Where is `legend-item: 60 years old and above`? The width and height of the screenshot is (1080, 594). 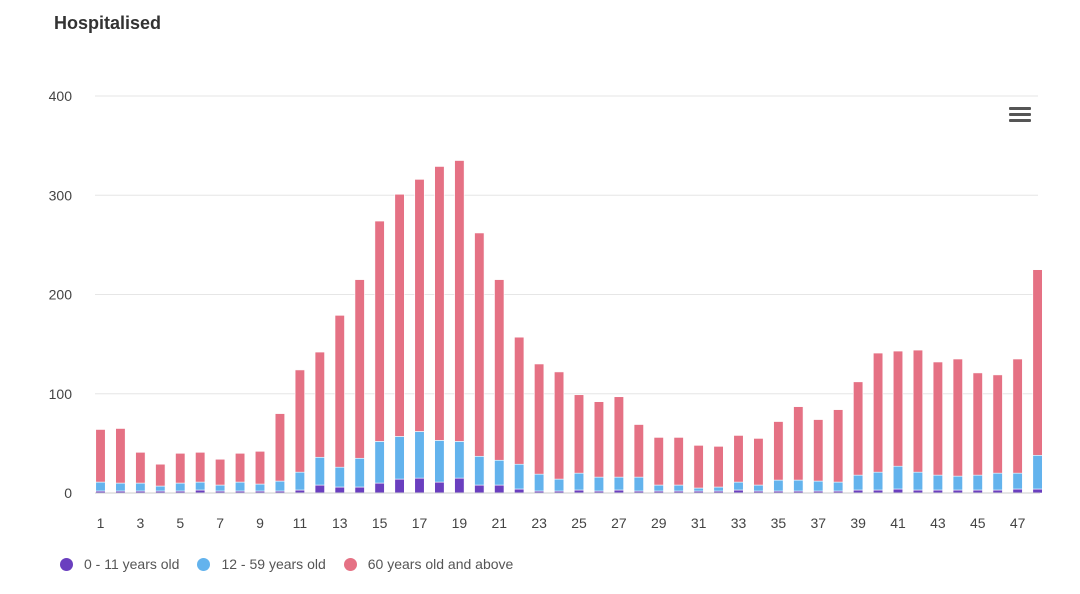
legend-item: 60 years old and above is located at coordinates (428, 564).